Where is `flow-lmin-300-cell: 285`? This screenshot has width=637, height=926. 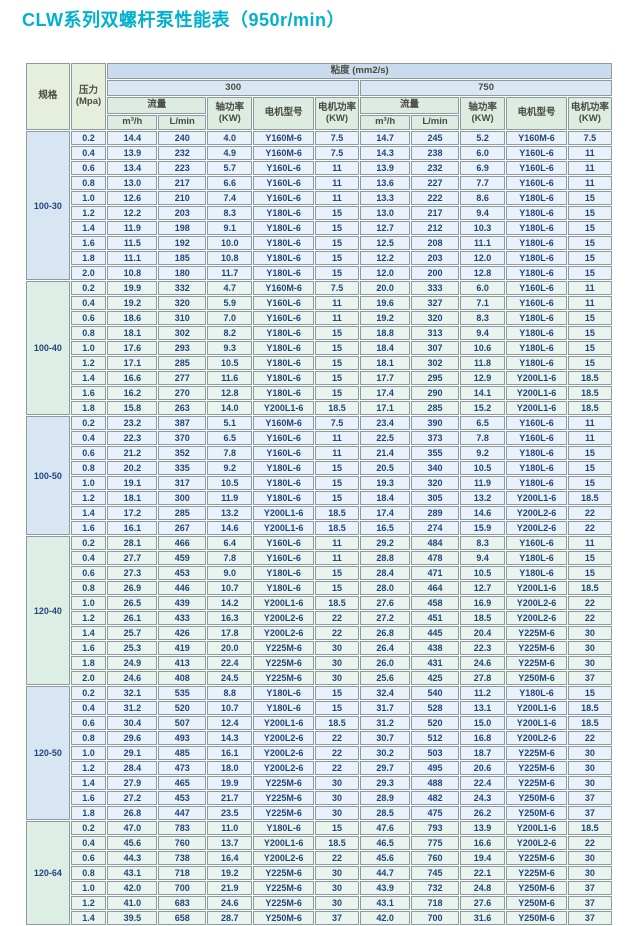
flow-lmin-300-cell: 285 is located at coordinates (182, 363).